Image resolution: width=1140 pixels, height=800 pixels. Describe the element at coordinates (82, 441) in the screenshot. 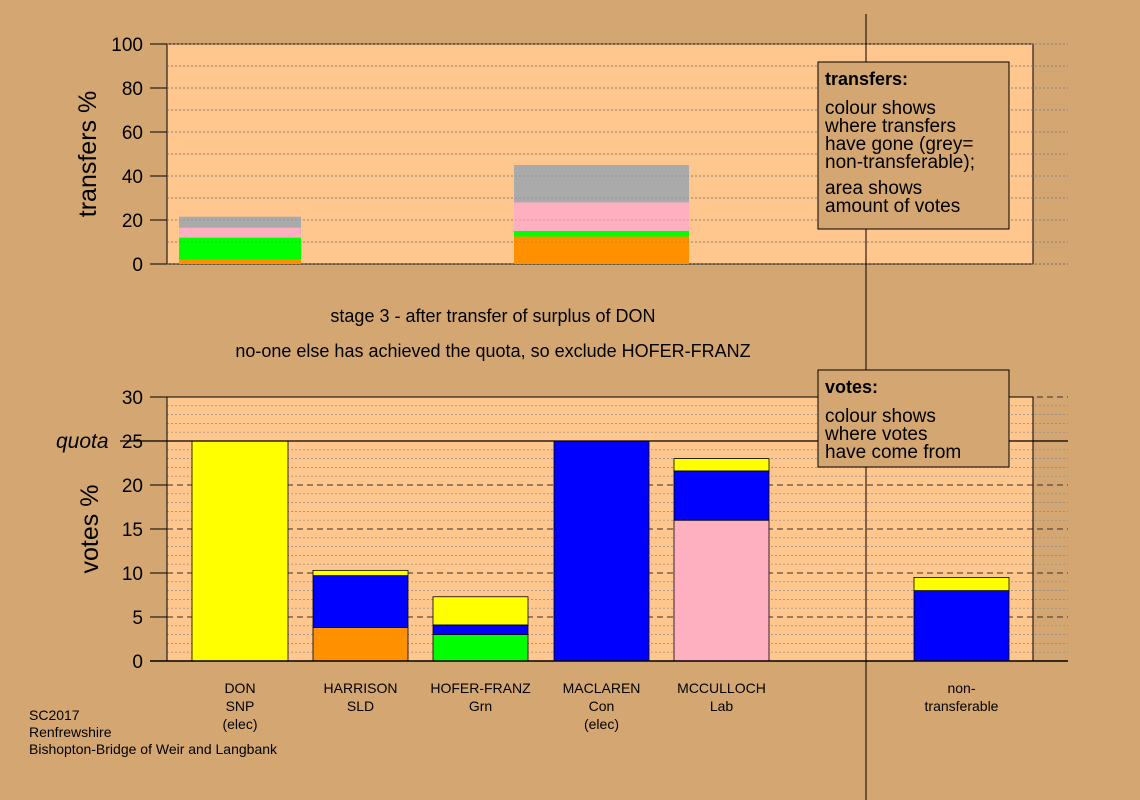

I see `quota-label: quota` at that location.